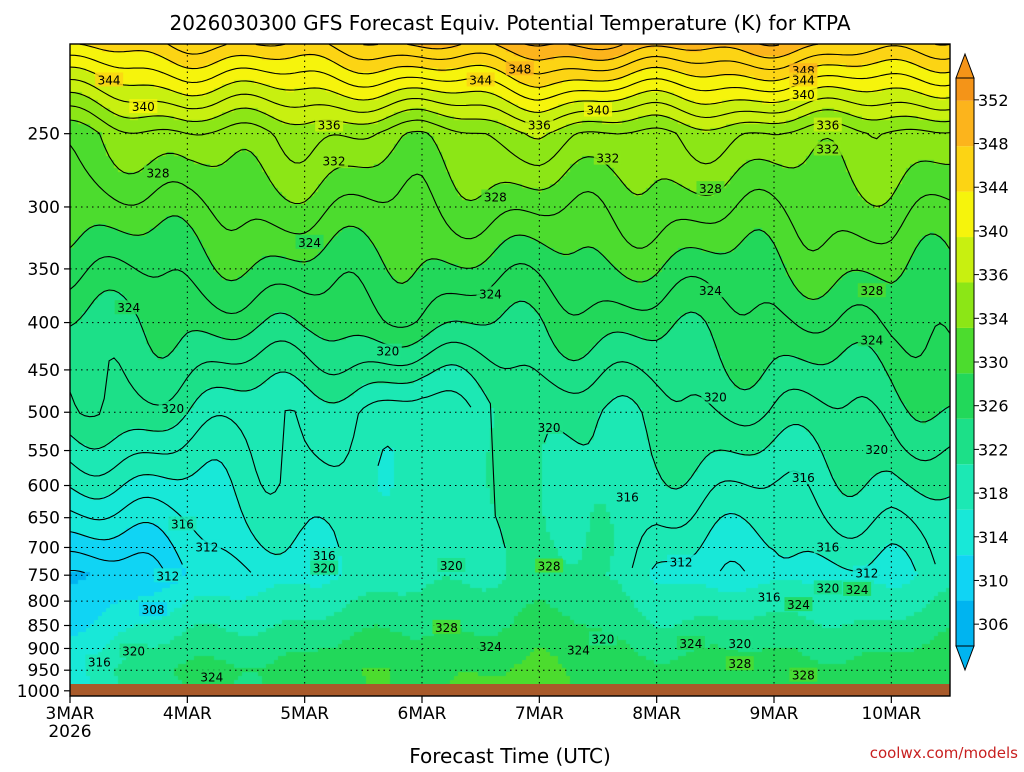 The image size is (1024, 772). Describe the element at coordinates (44, 487) in the screenshot. I see `y-tick-label: 600` at that location.